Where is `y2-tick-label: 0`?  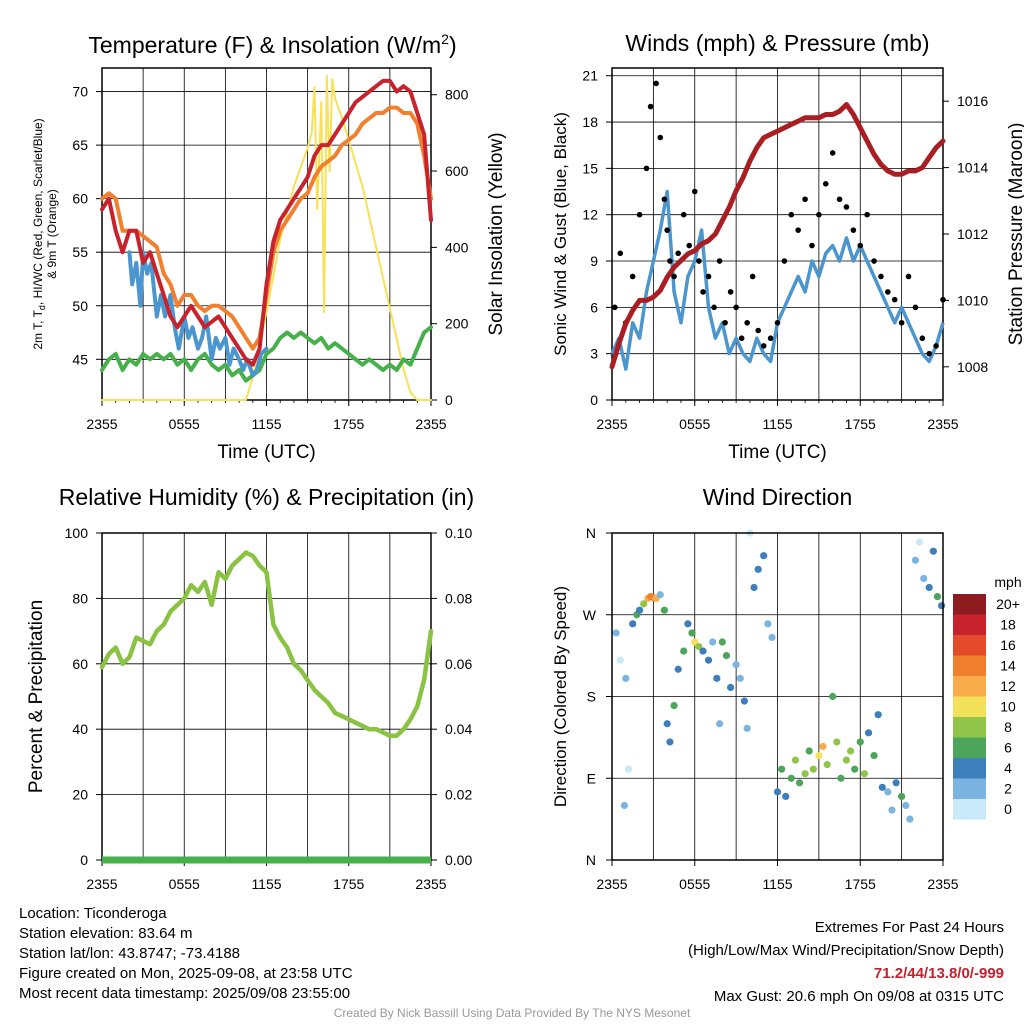
y2-tick-label: 0 is located at coordinates (449, 400).